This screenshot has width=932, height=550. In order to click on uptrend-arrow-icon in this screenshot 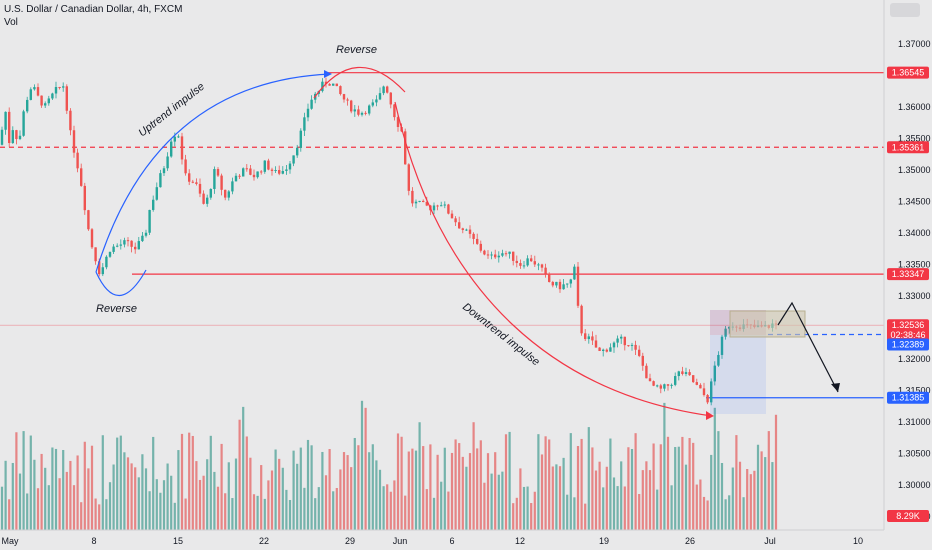, I will do `click(328, 74)`.